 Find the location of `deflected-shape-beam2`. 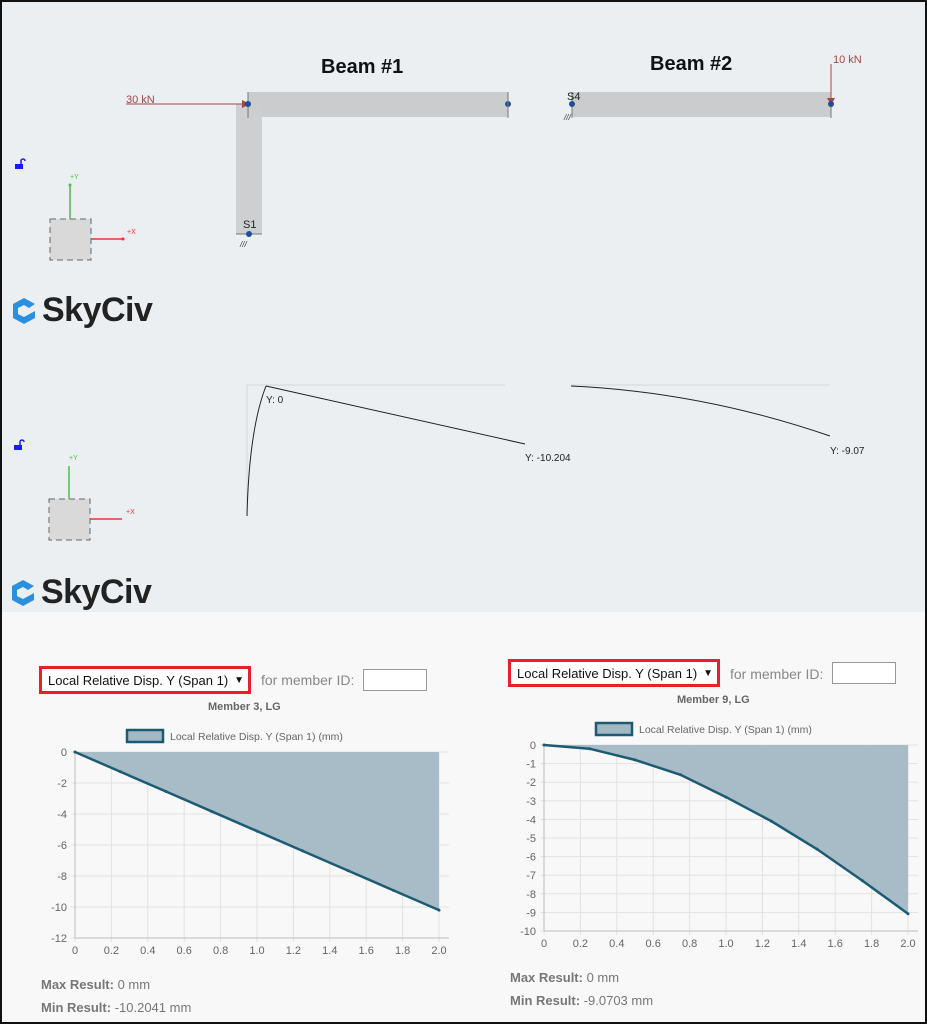

deflected-shape-beam2 is located at coordinates (700, 411).